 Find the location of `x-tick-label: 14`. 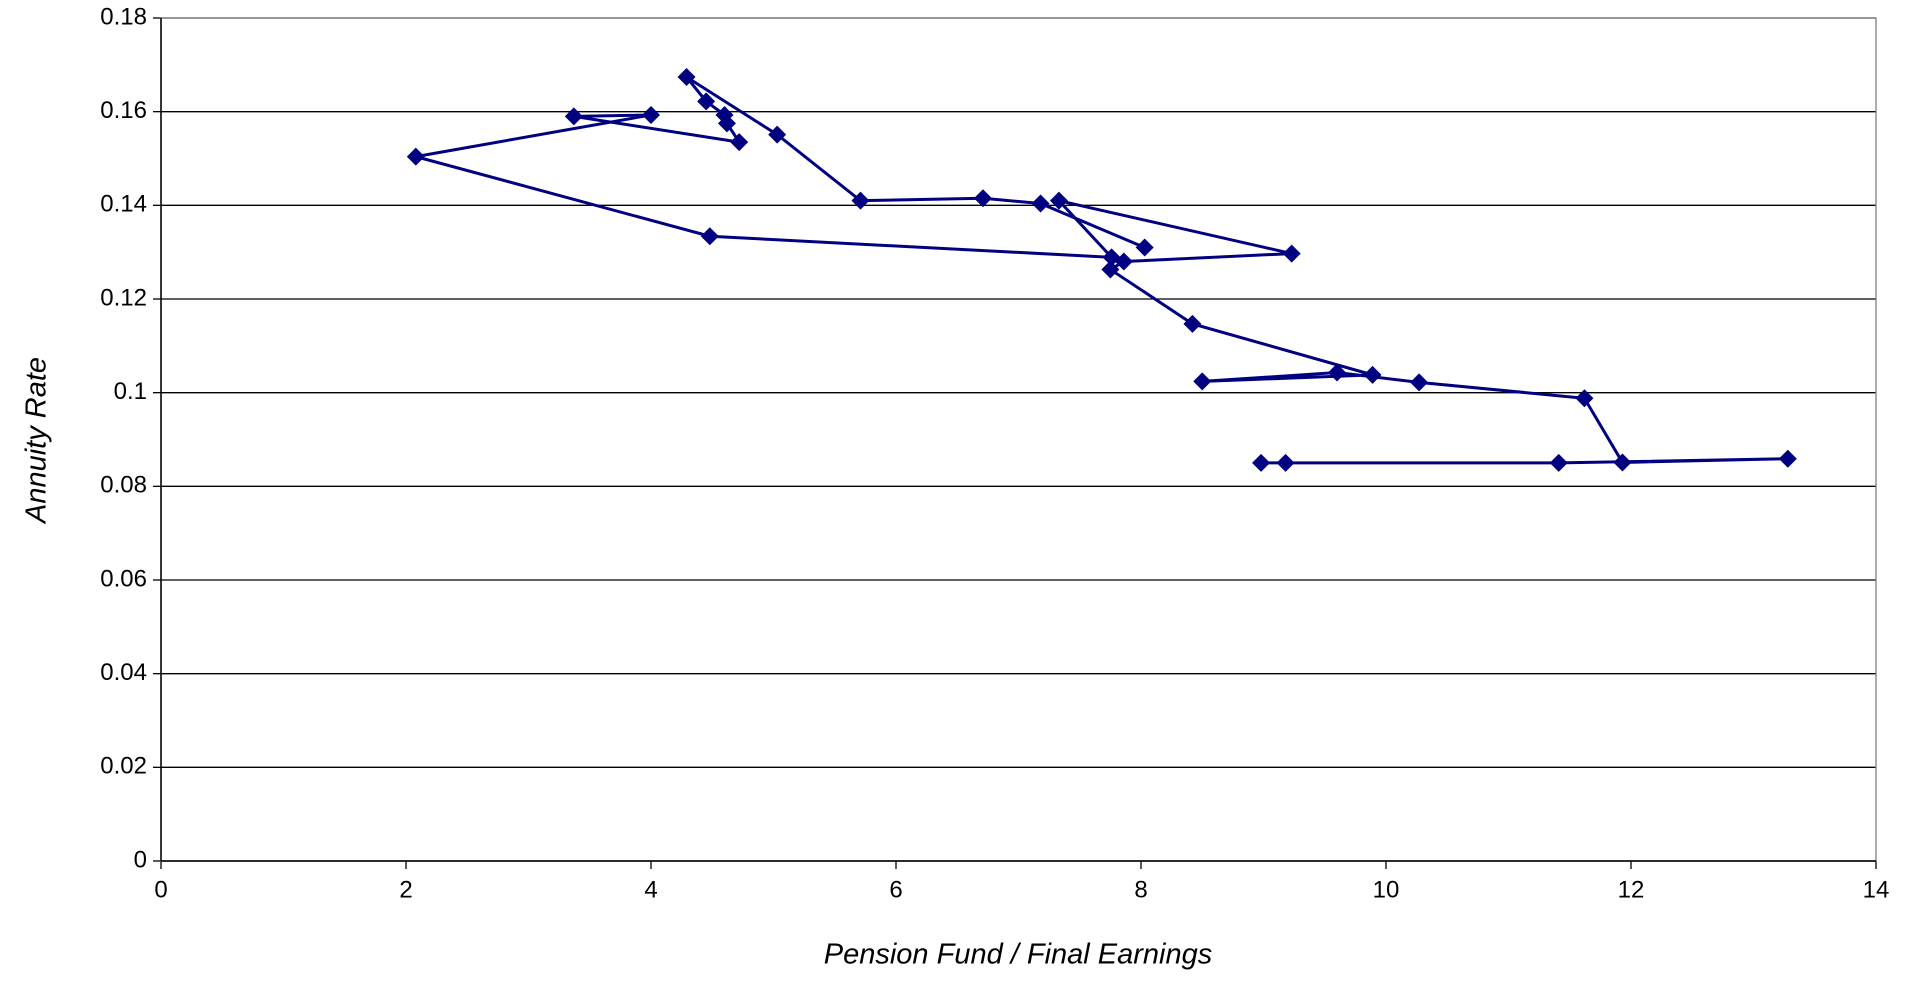

x-tick-label: 14 is located at coordinates (1876, 889).